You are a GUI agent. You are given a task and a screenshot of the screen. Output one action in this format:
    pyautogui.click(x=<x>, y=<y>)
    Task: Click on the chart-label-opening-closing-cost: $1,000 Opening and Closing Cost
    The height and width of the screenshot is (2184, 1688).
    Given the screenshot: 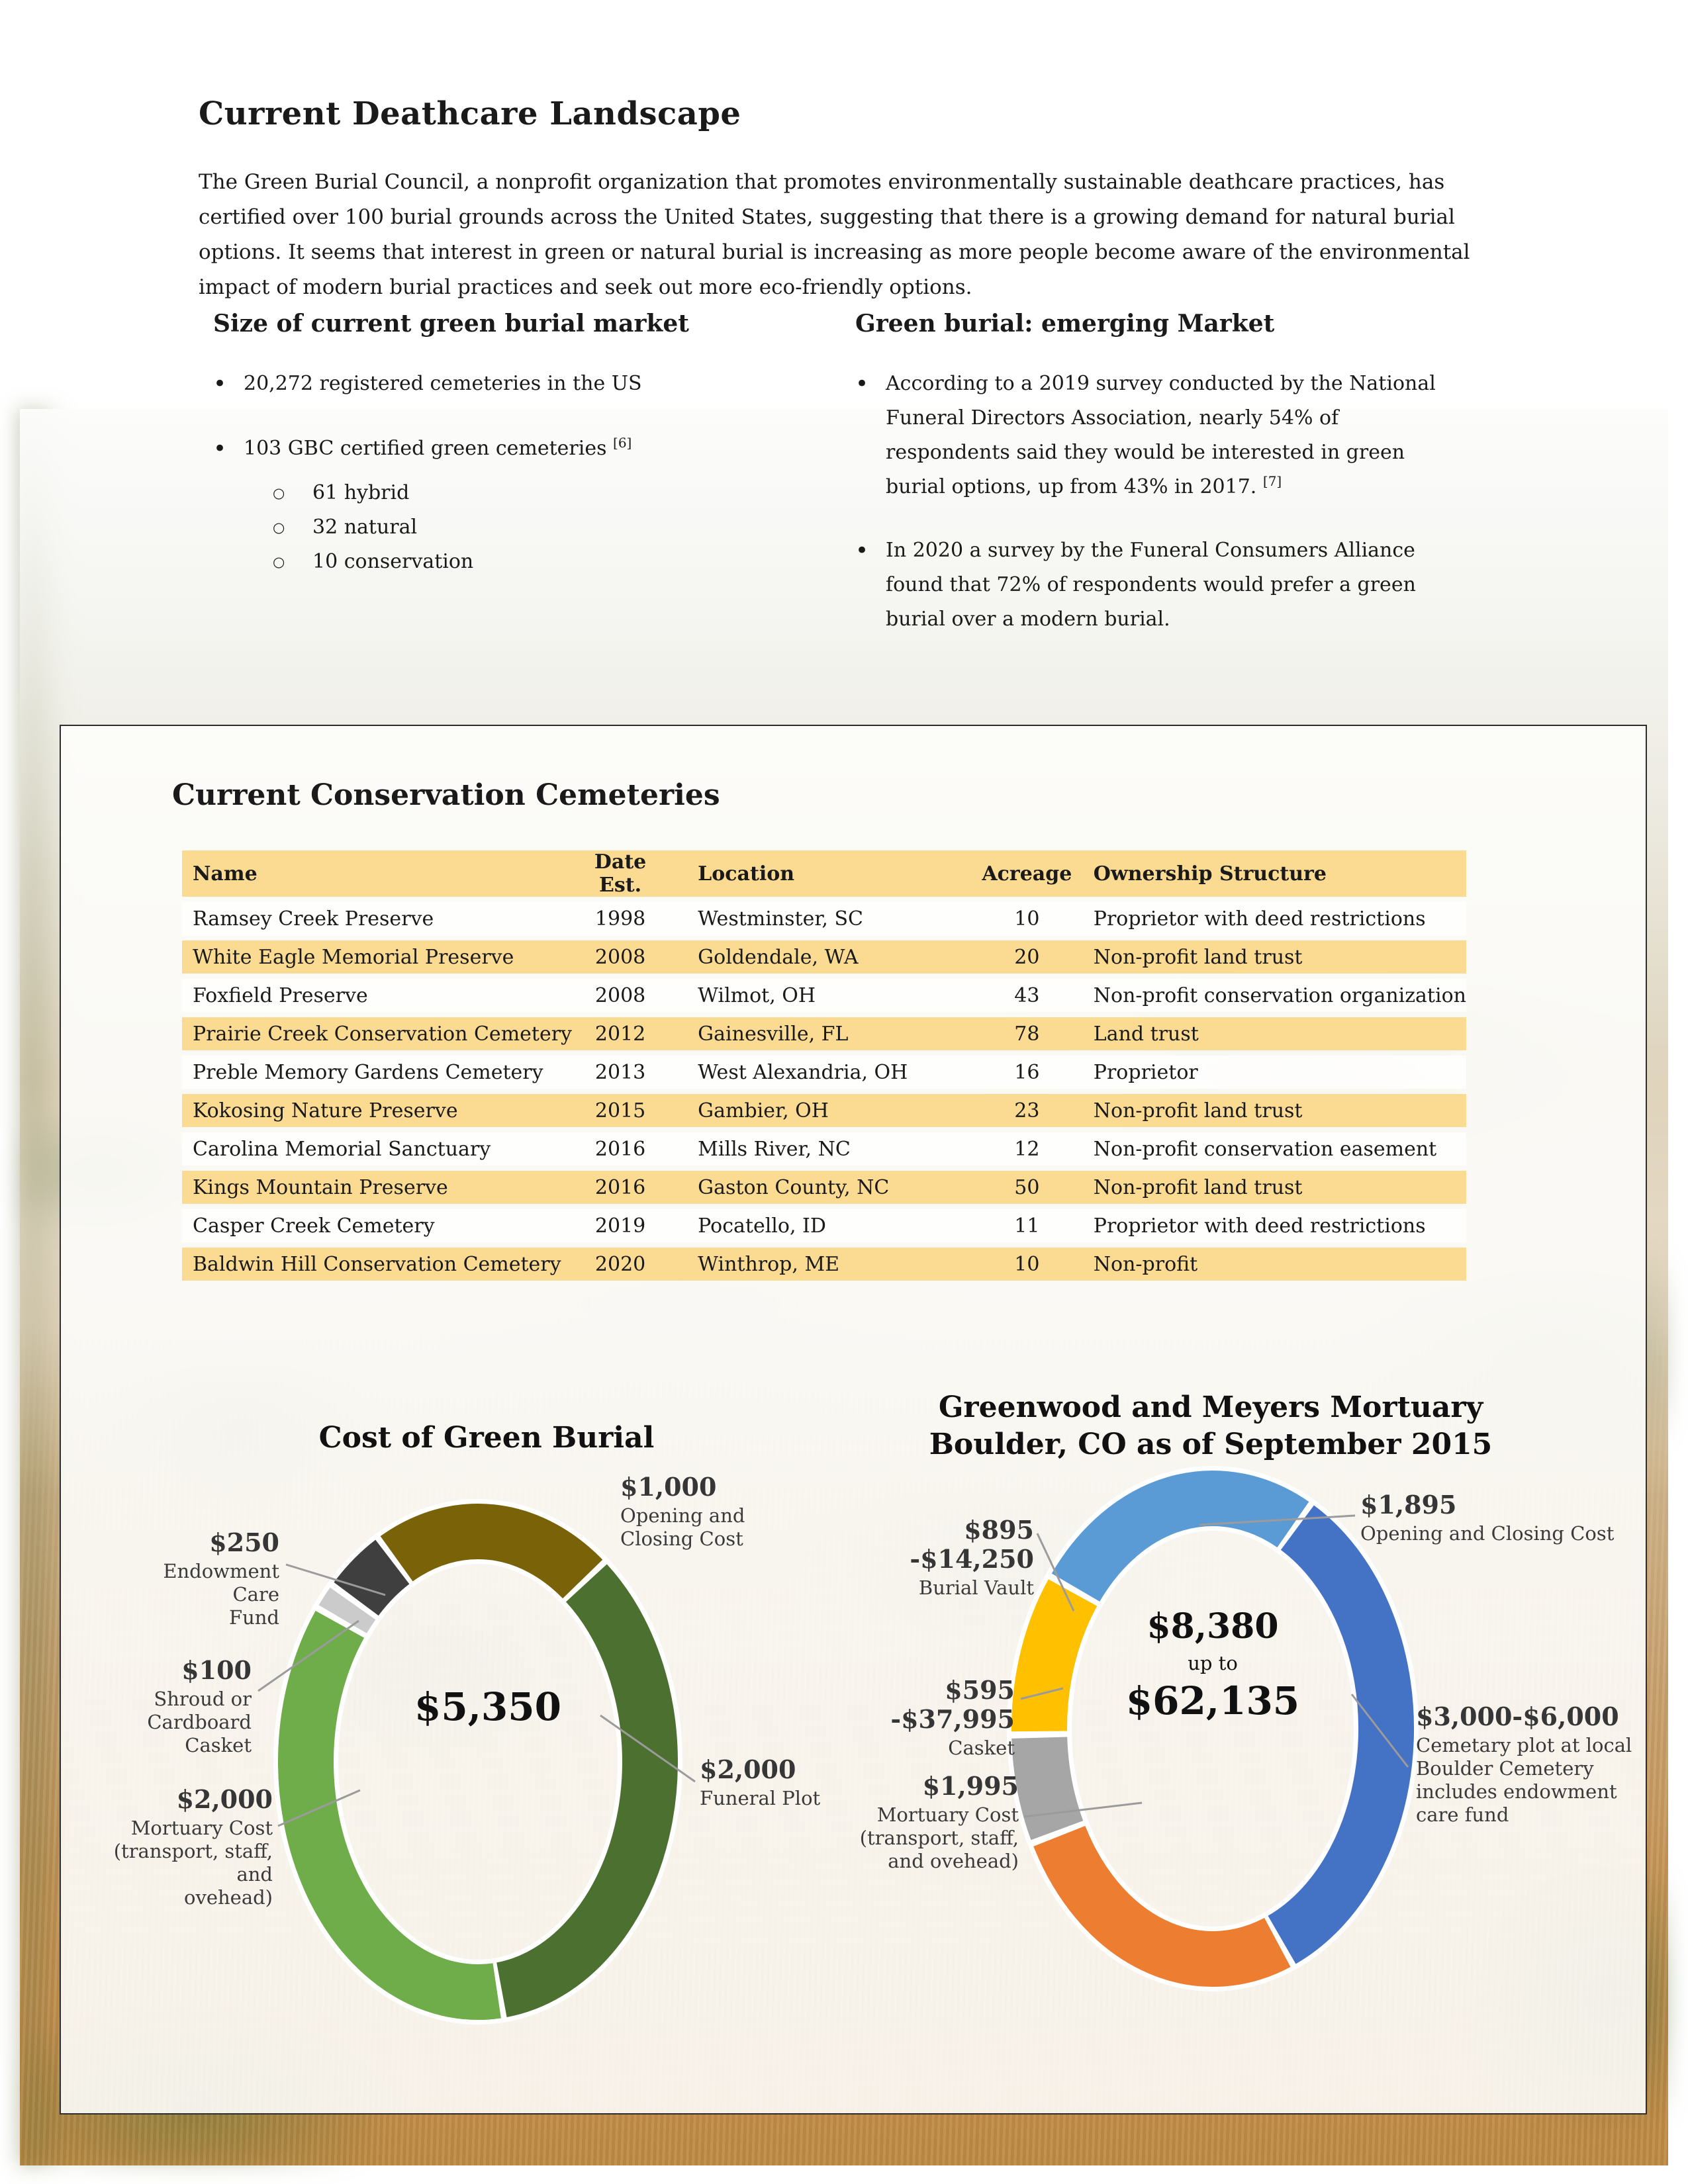 What is the action you would take?
    pyautogui.click(x=729, y=1512)
    